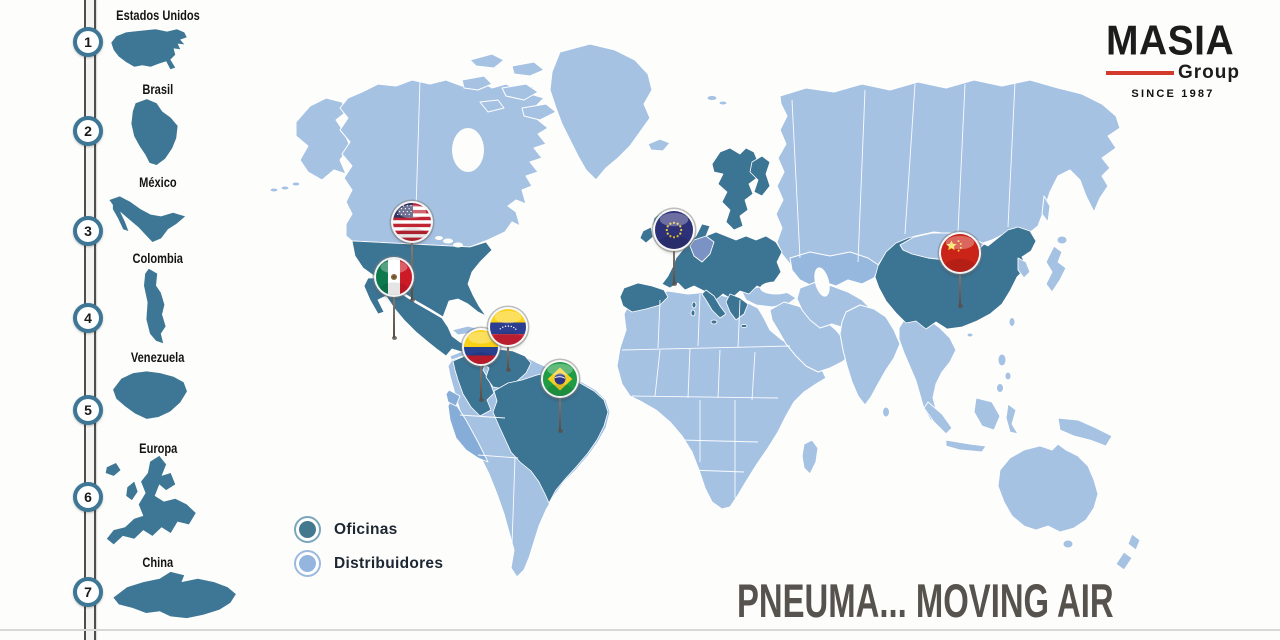  I want to click on brazil-flag-pin, so click(560, 379).